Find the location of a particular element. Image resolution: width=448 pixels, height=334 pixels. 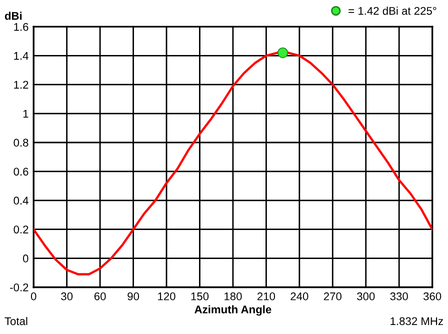

x-axis-title: Azimuth Angle is located at coordinates (233, 310).